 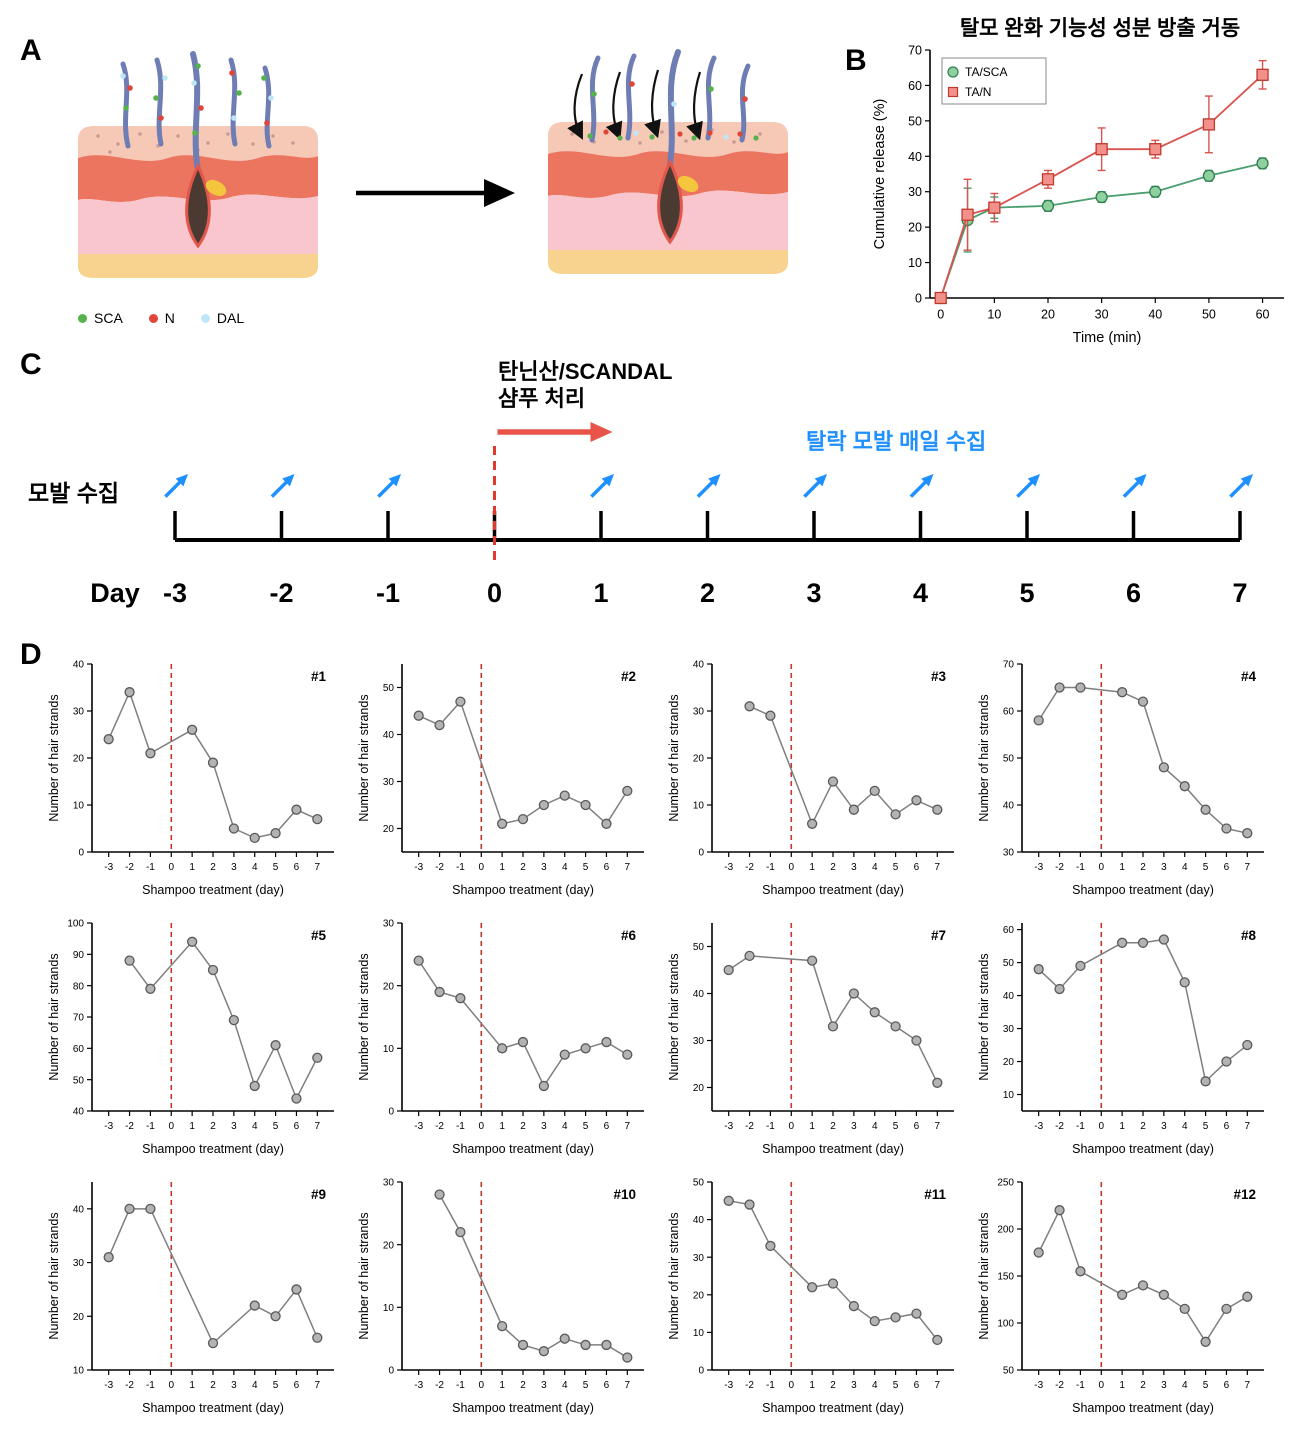 I want to click on plot-number: #6, so click(x=629, y=935).